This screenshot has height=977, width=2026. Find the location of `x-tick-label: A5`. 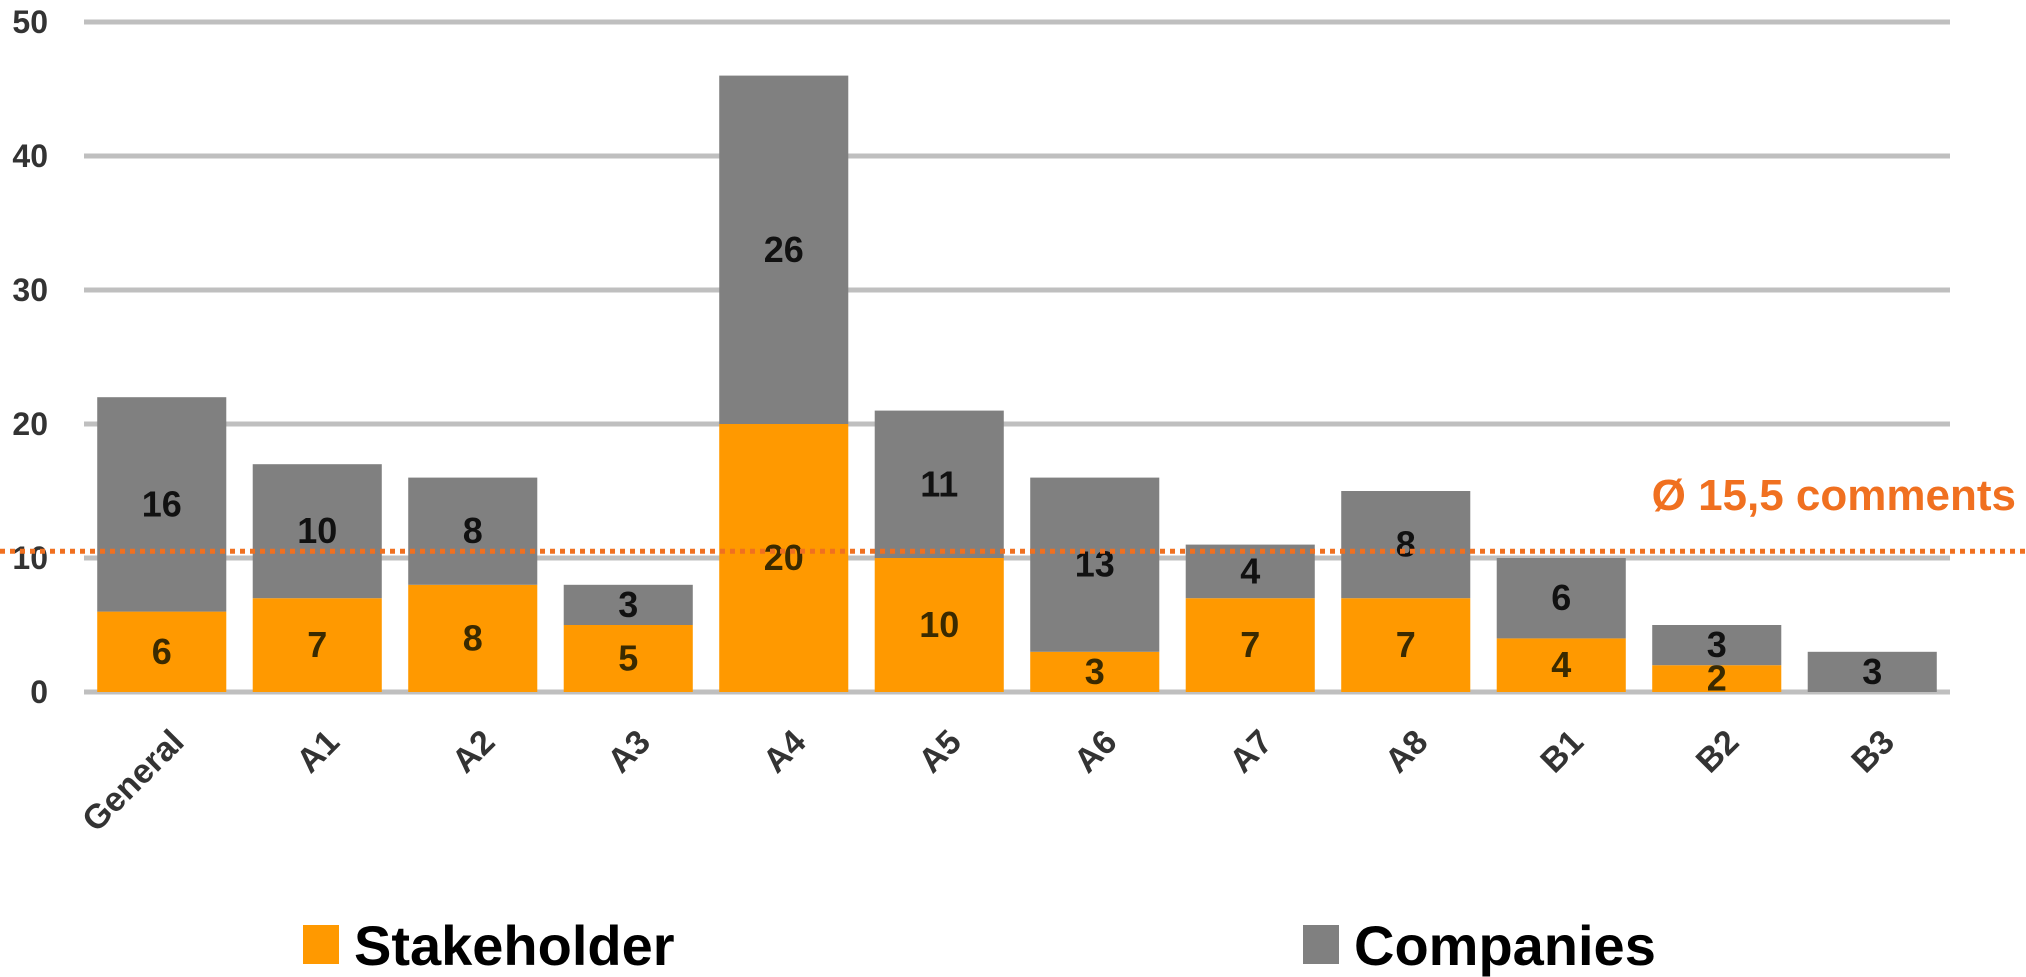

x-tick-label: A5 is located at coordinates (940, 752).